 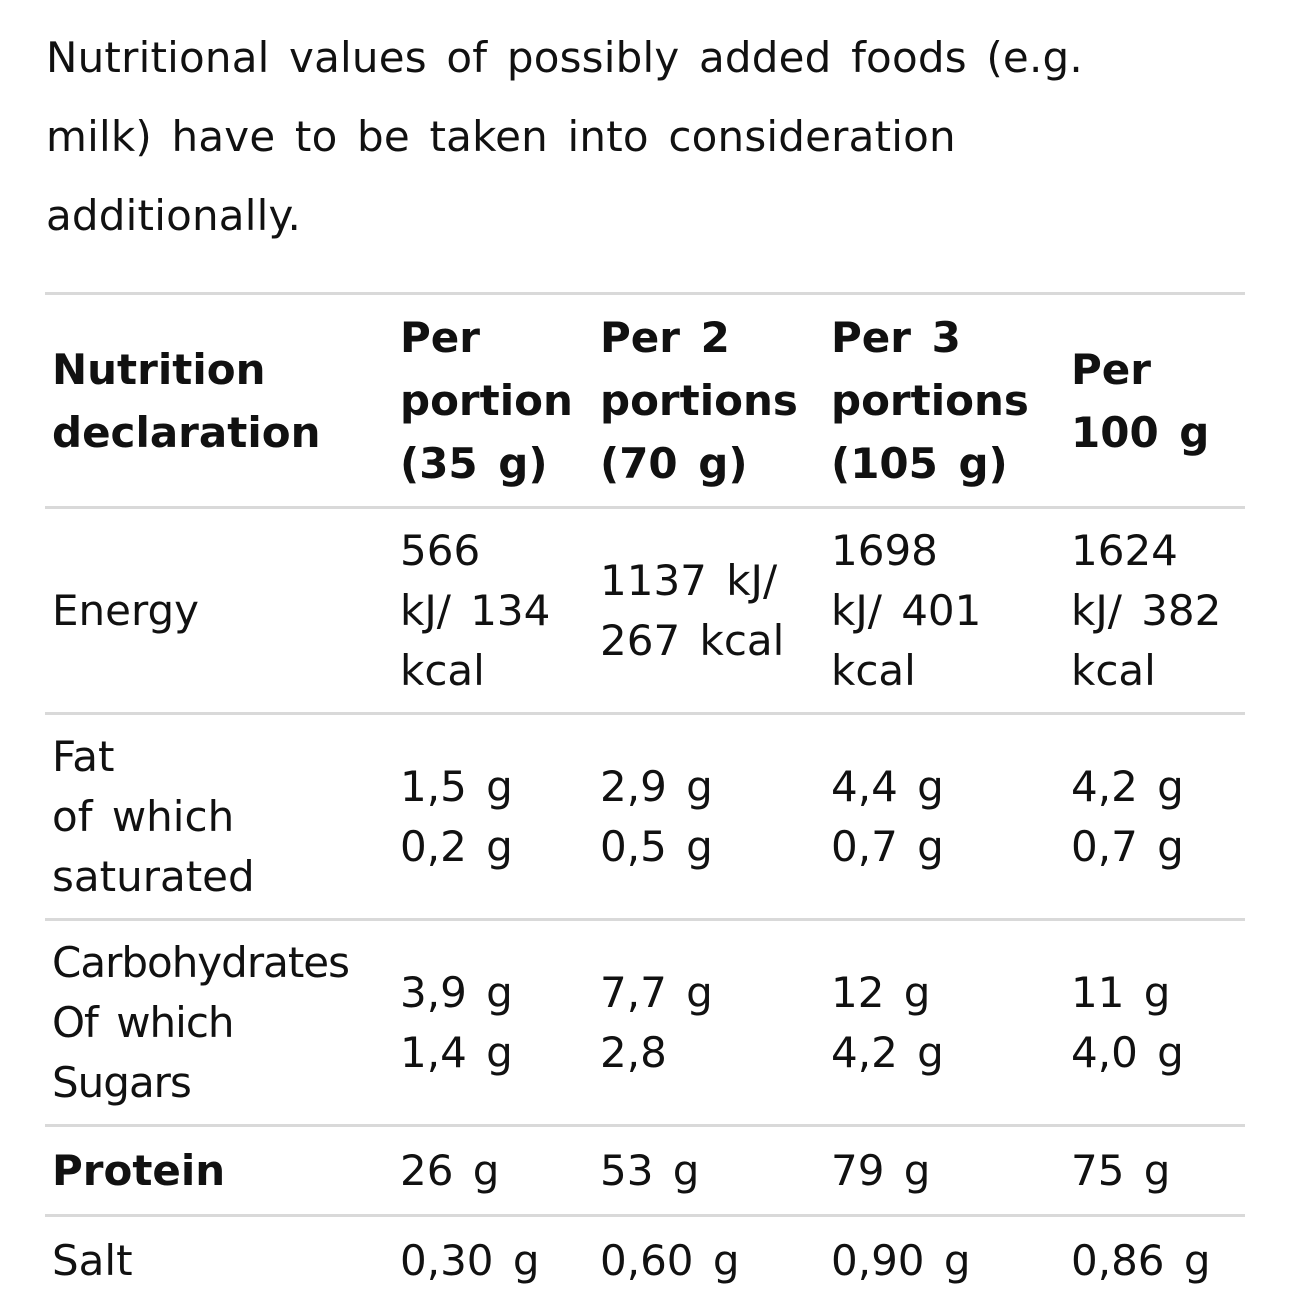 What do you see at coordinates (486, 400) in the screenshot?
I see `header-per-portion: Per portion (35 g)` at bounding box center [486, 400].